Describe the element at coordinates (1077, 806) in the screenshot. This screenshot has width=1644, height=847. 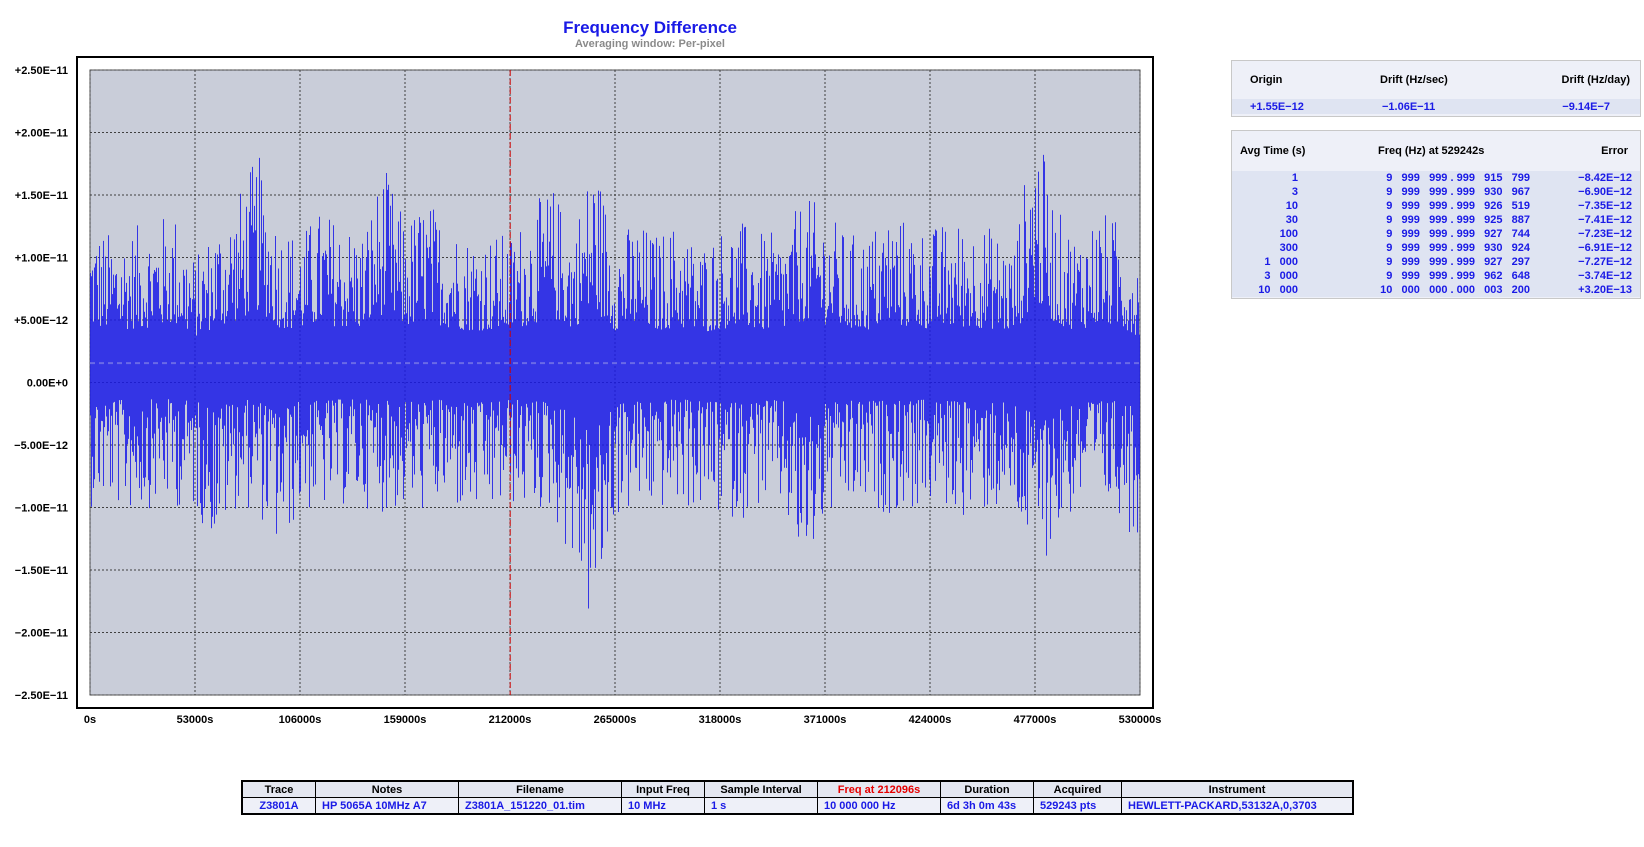
I see `info-acquired-value: 529243 pts` at that location.